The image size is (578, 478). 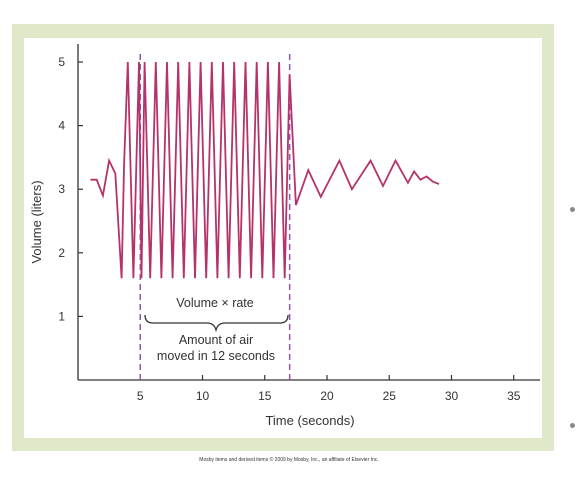 I want to click on x-tick-label: 20, so click(x=327, y=396).